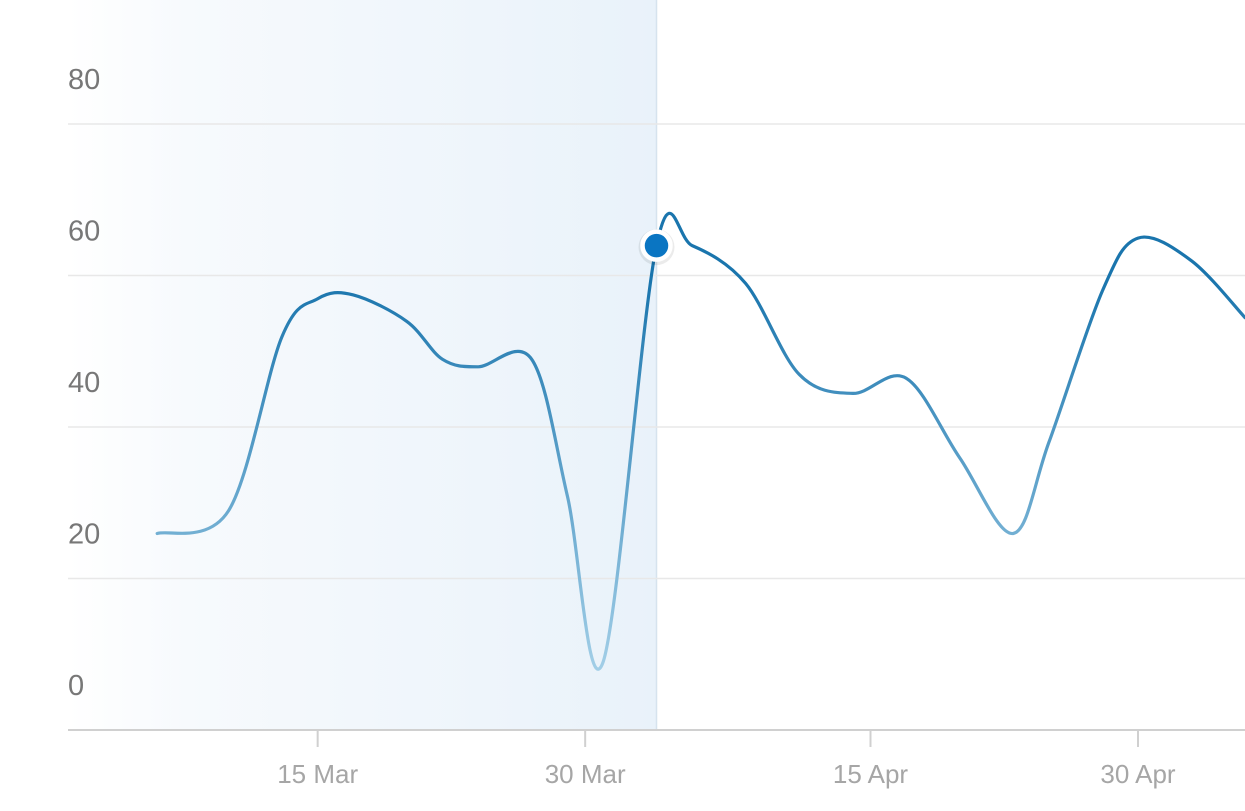  What do you see at coordinates (84, 80) in the screenshot?
I see `y-tick-label: 80` at bounding box center [84, 80].